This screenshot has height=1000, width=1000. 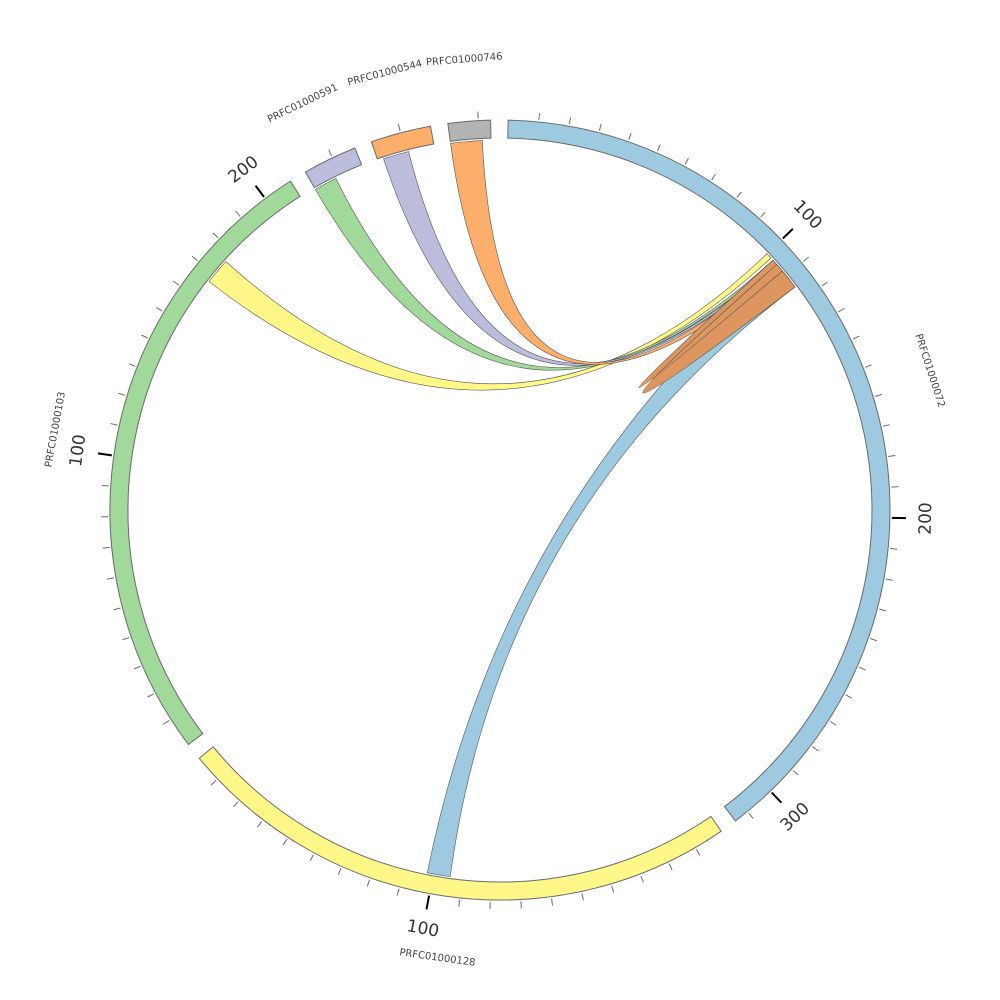 I want to click on tick-label: 300, so click(x=795, y=817).